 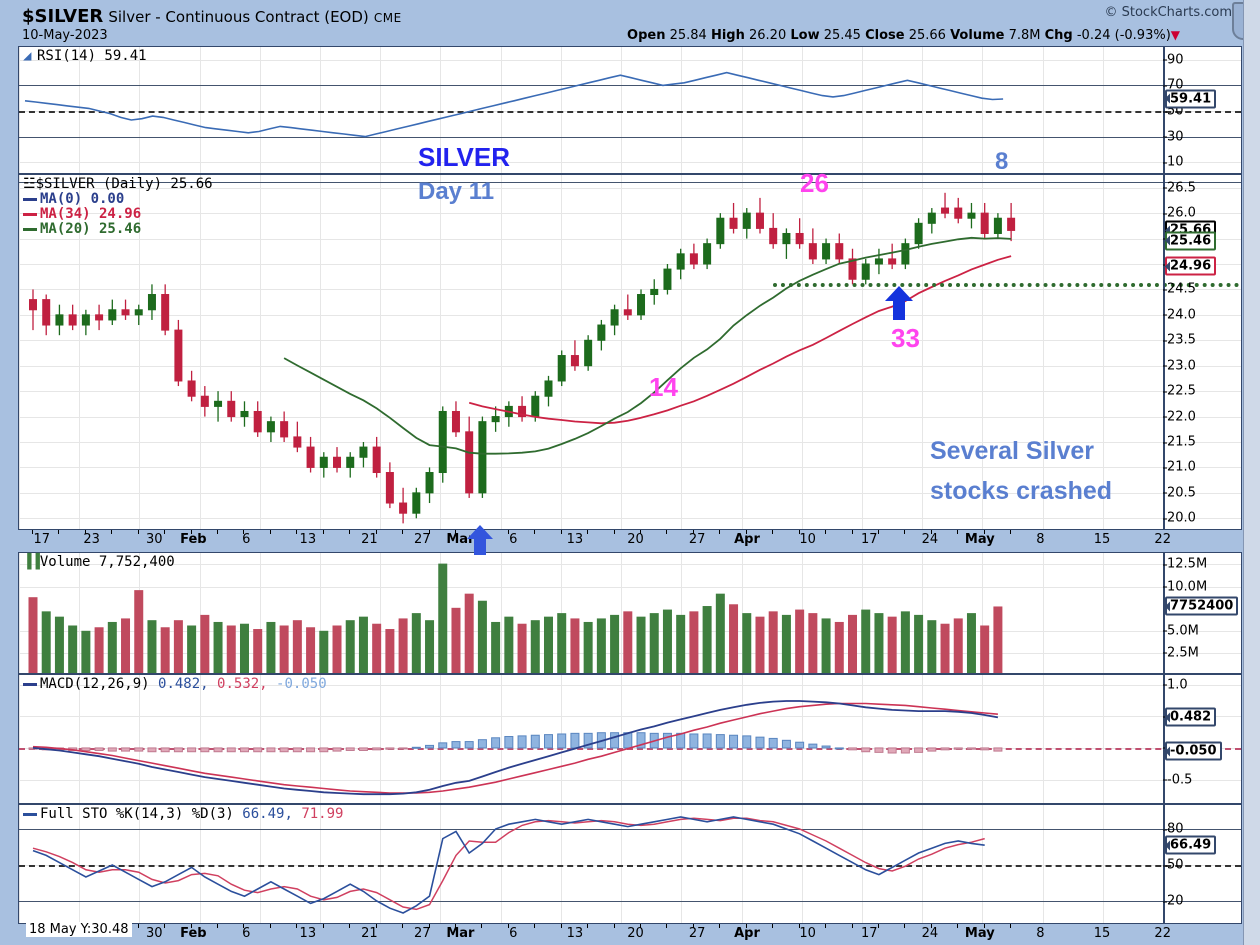 I want to click on candlestick-icon: ☳, so click(x=29, y=184).